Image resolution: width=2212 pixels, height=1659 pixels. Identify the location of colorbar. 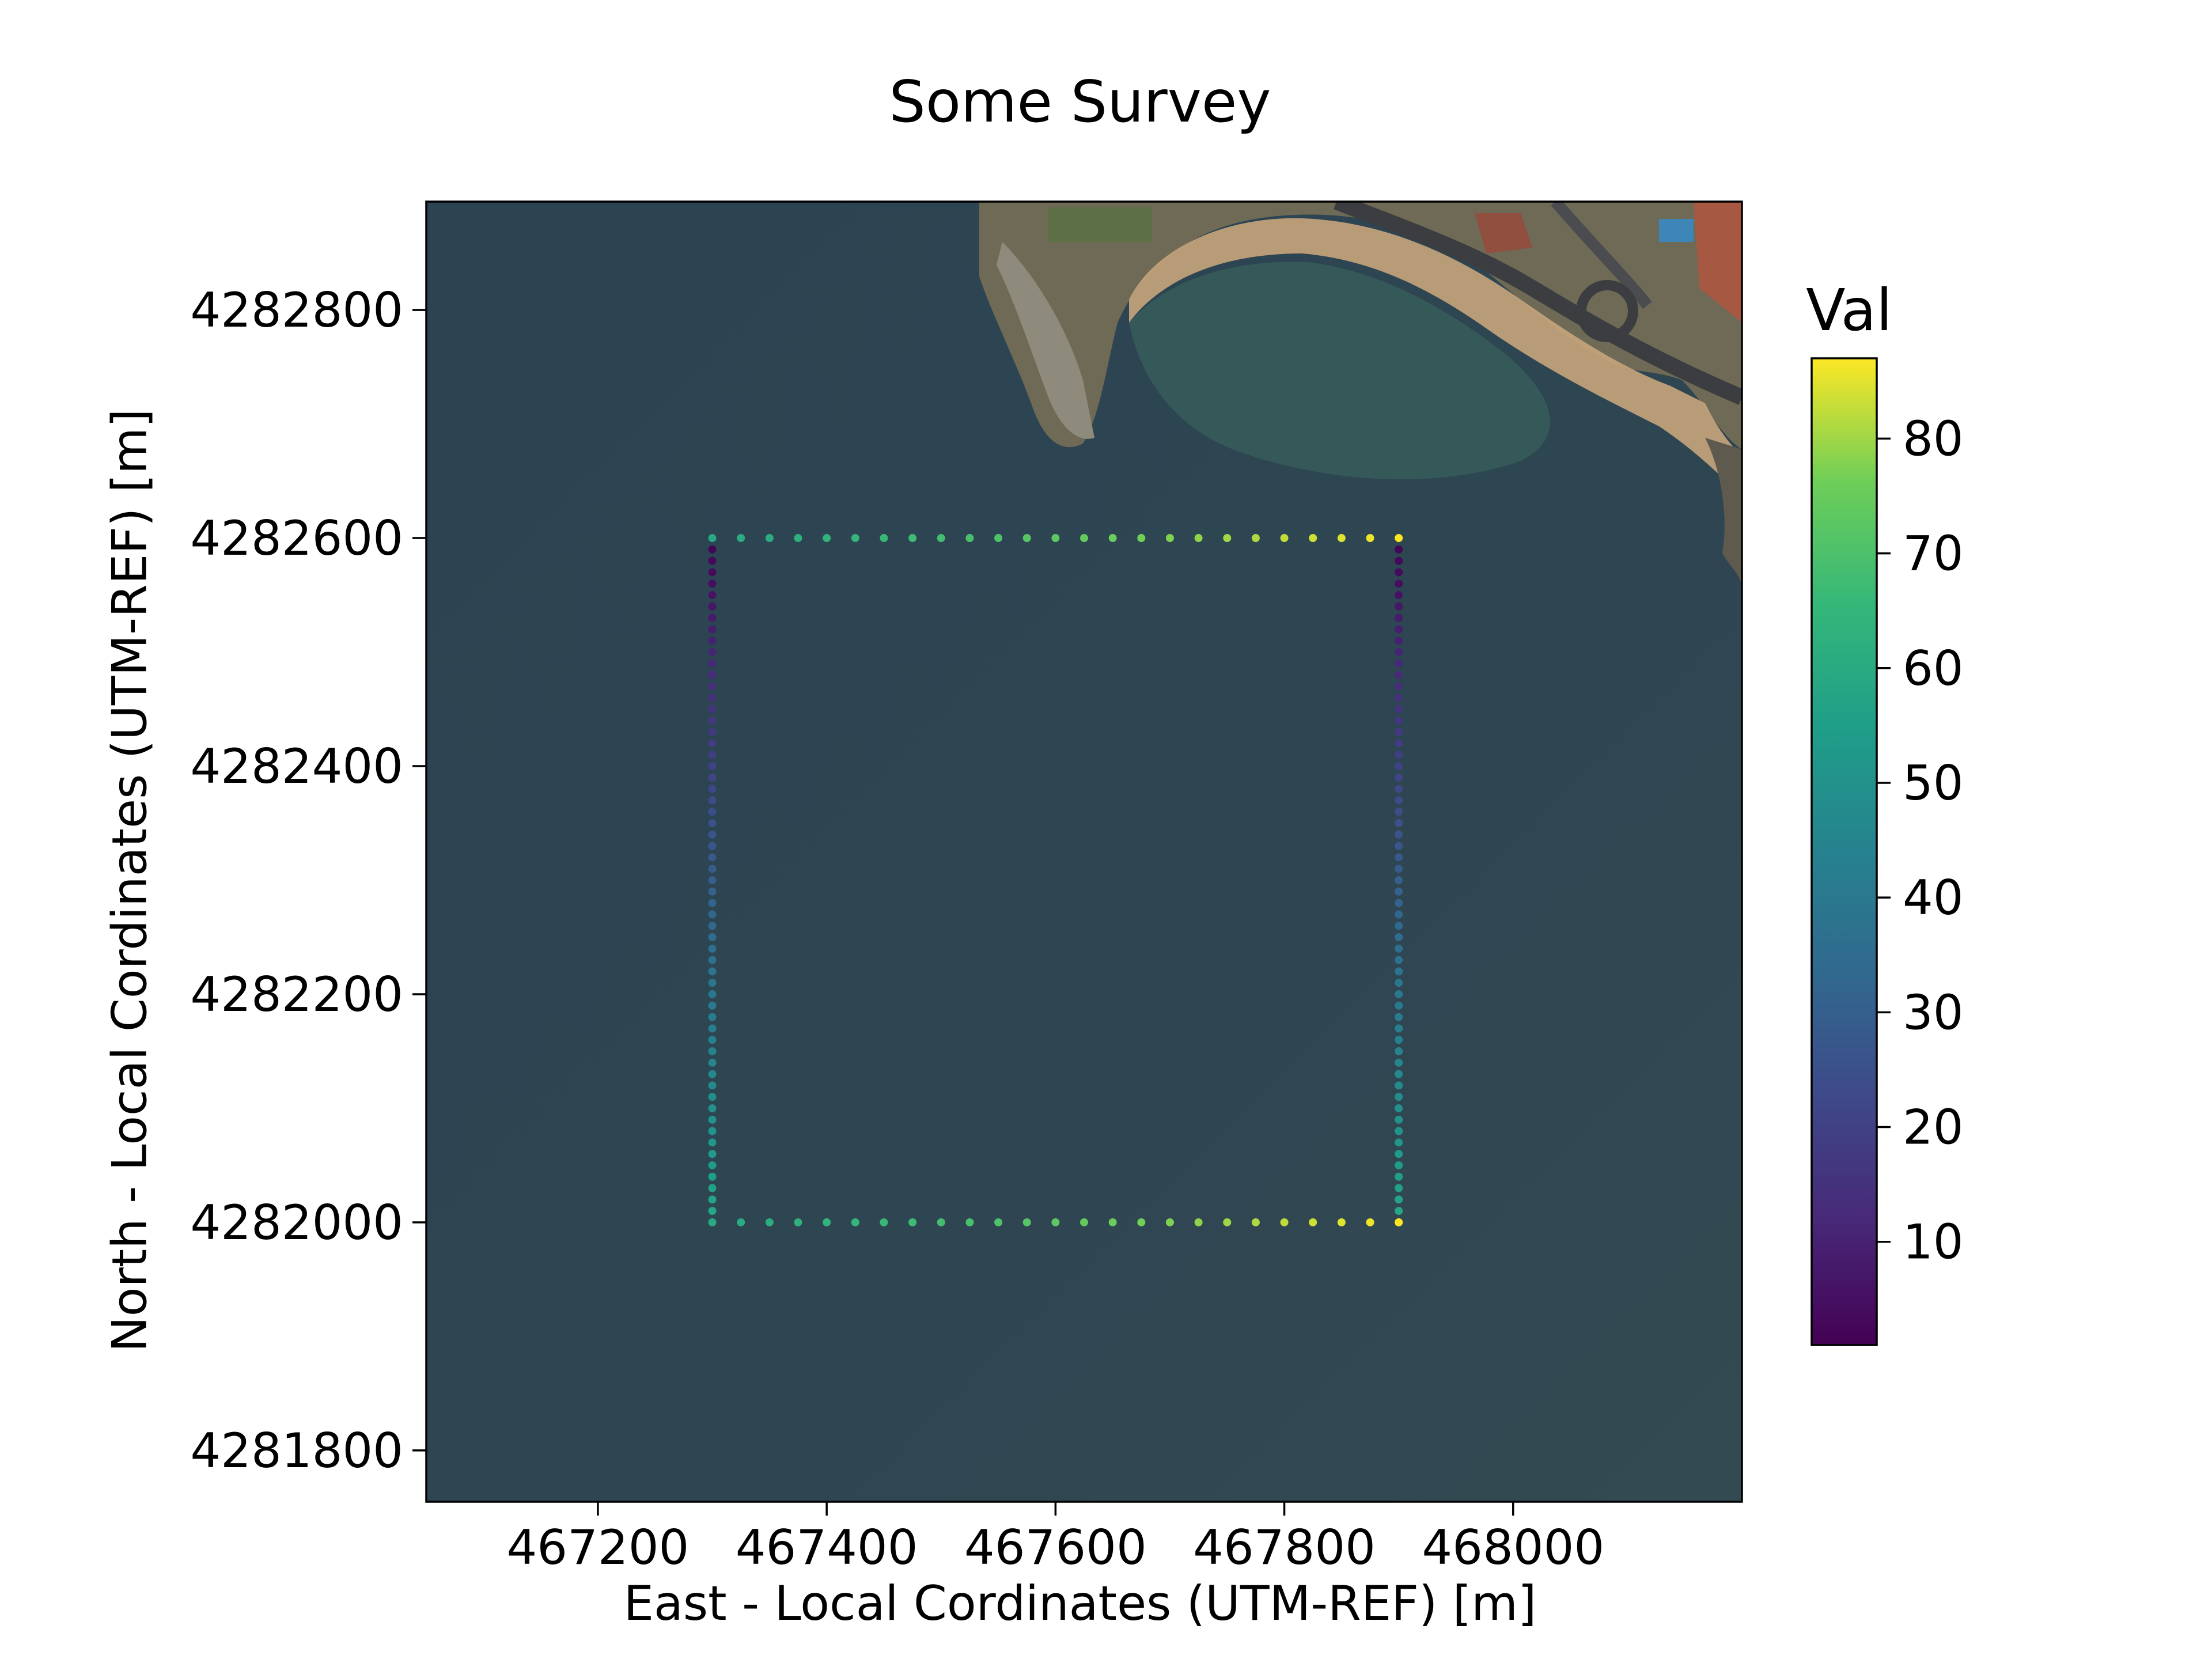
(1844, 851).